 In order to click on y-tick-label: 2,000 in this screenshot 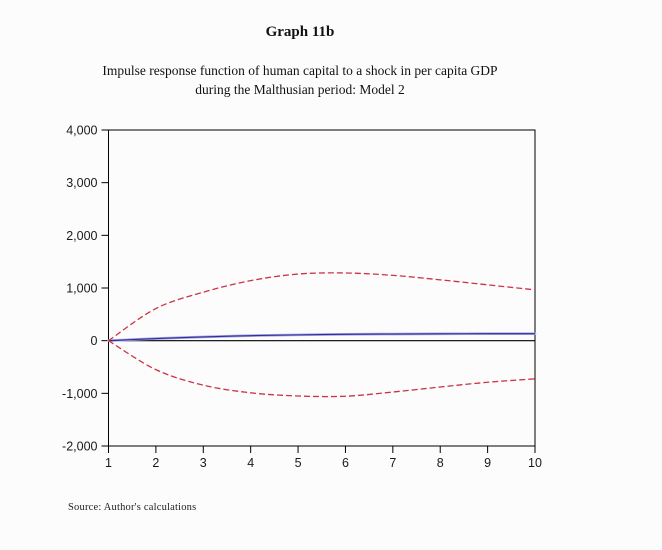, I will do `click(81, 236)`.